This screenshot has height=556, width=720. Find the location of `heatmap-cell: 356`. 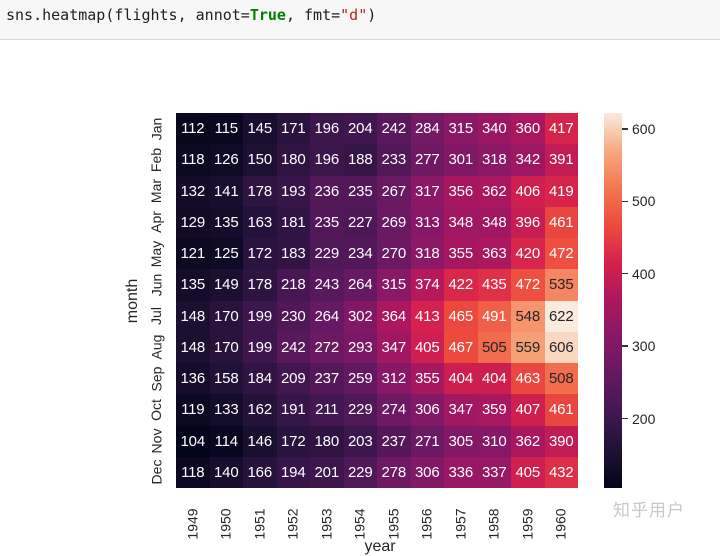

heatmap-cell: 356 is located at coordinates (461, 191).